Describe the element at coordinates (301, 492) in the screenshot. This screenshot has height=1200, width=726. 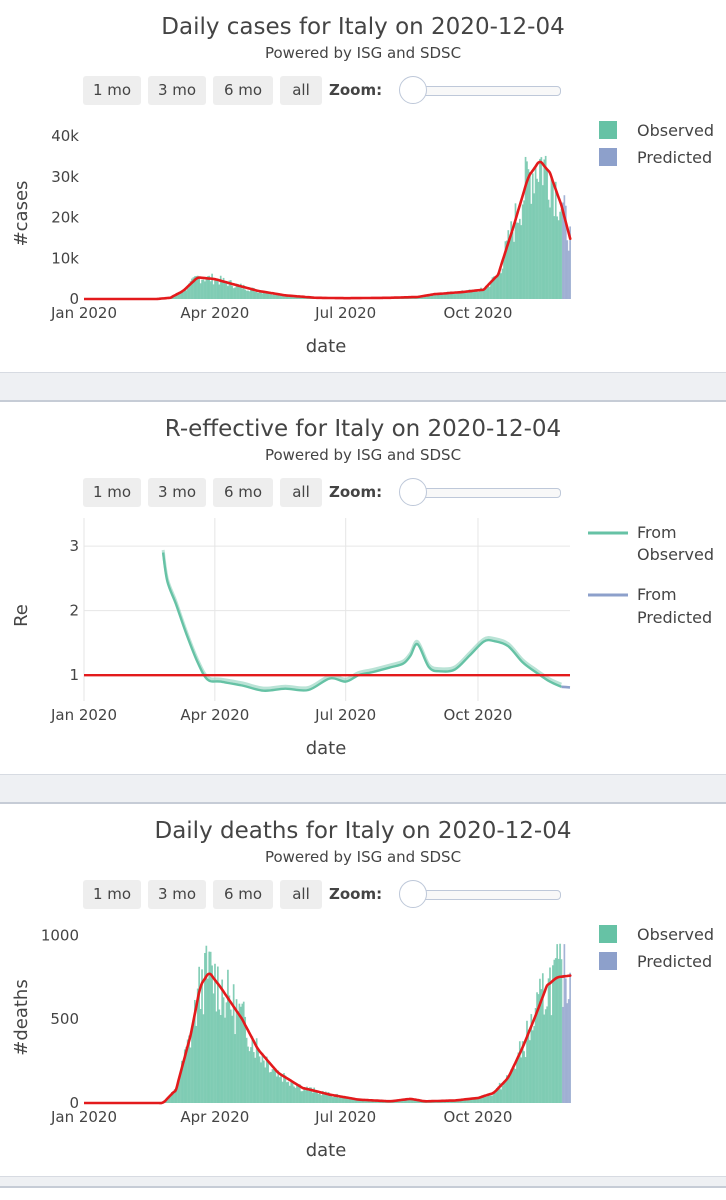
I see `reff-all-button: all` at that location.